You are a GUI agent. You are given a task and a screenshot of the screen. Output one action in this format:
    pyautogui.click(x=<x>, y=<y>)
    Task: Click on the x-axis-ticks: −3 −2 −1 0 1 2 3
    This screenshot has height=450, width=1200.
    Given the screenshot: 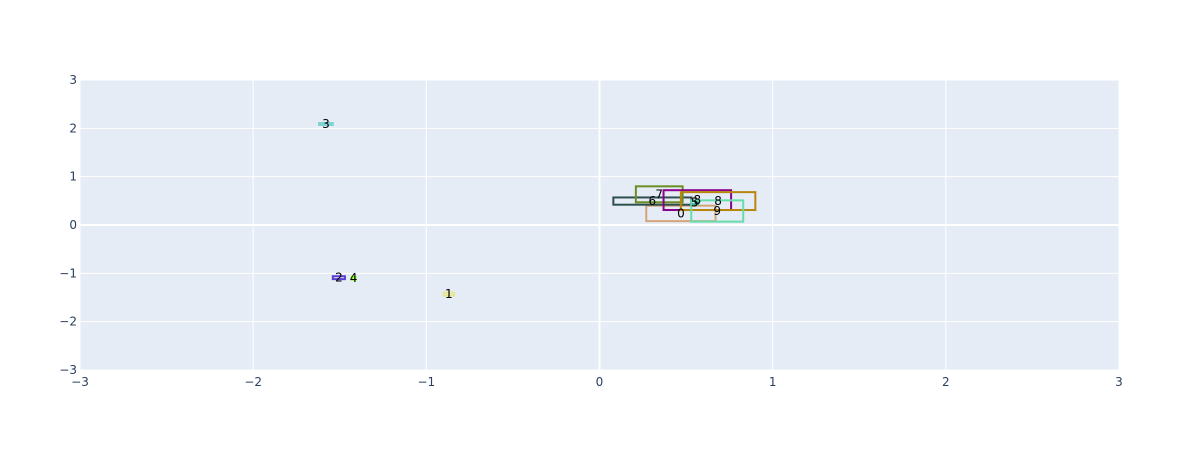 What is the action you would take?
    pyautogui.click(x=597, y=382)
    